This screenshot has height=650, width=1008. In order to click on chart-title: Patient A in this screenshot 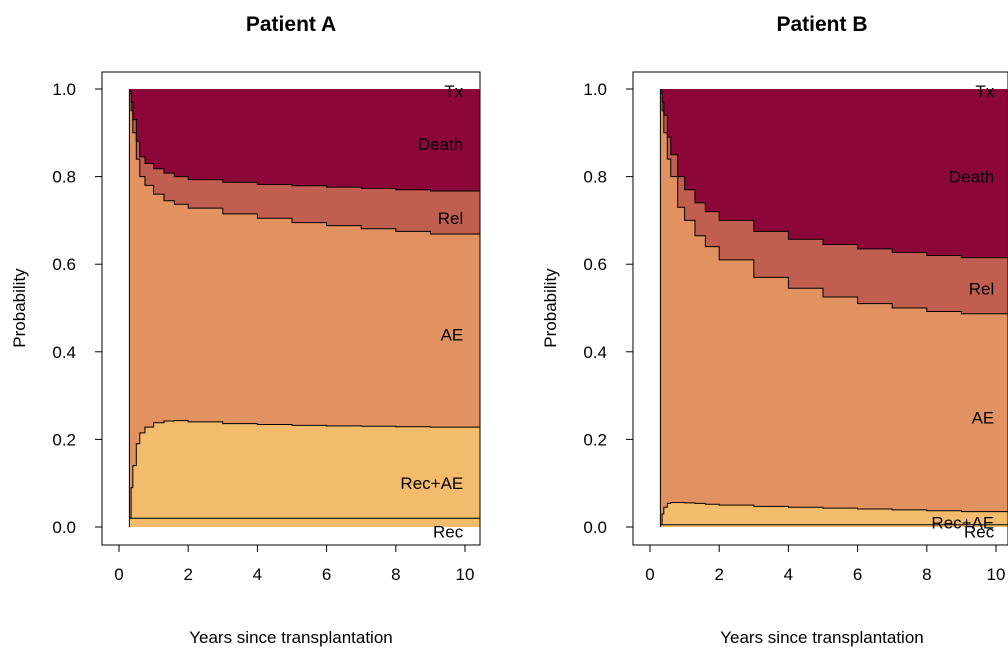, I will do `click(291, 24)`.